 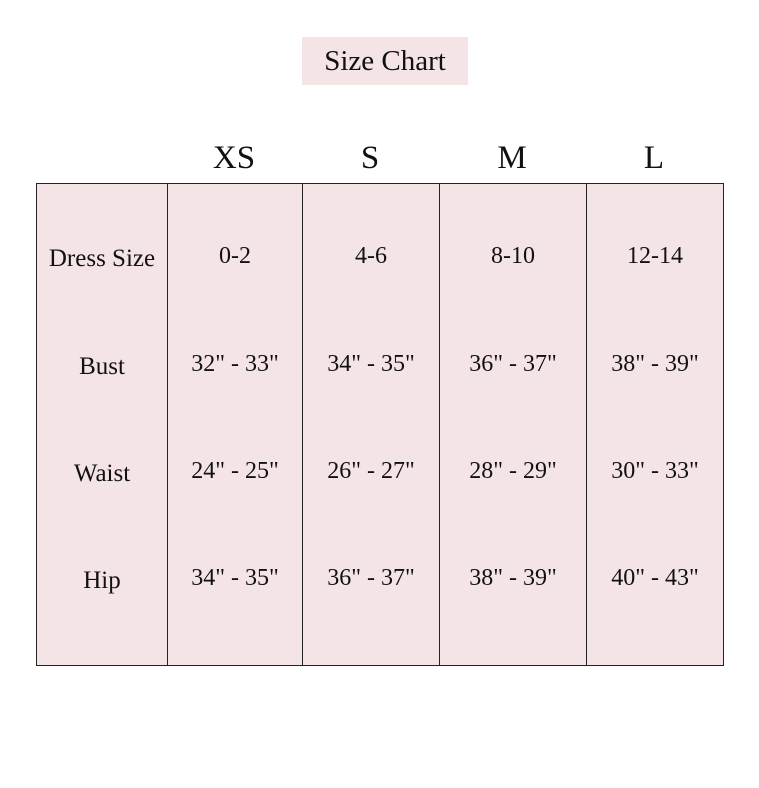 What do you see at coordinates (371, 471) in the screenshot?
I see `table-cell: 26" - 27"` at bounding box center [371, 471].